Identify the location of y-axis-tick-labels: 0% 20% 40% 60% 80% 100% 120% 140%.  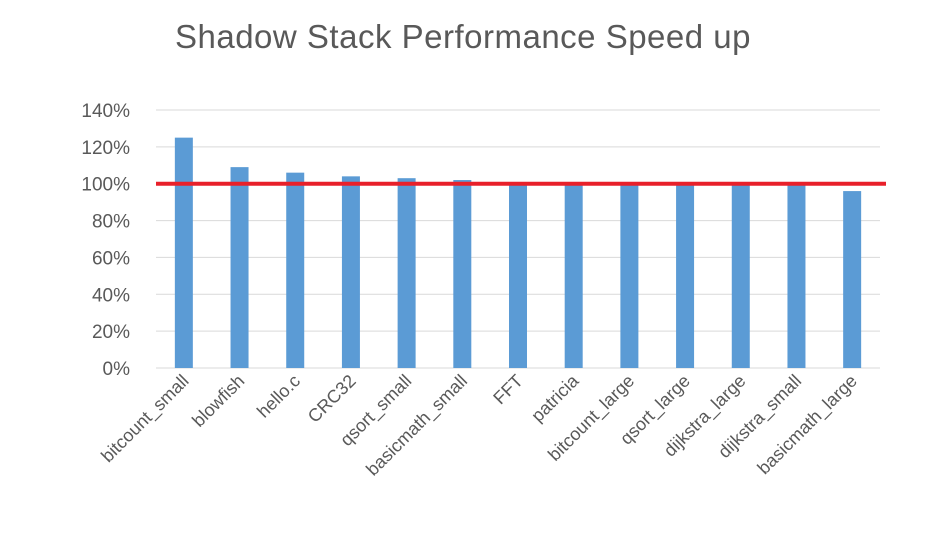
(105, 240).